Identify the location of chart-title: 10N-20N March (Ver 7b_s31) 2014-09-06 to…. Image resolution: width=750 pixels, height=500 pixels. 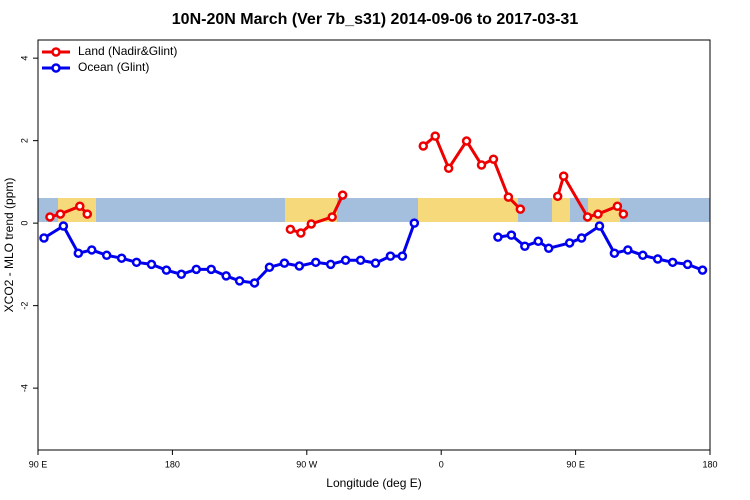
(375, 19).